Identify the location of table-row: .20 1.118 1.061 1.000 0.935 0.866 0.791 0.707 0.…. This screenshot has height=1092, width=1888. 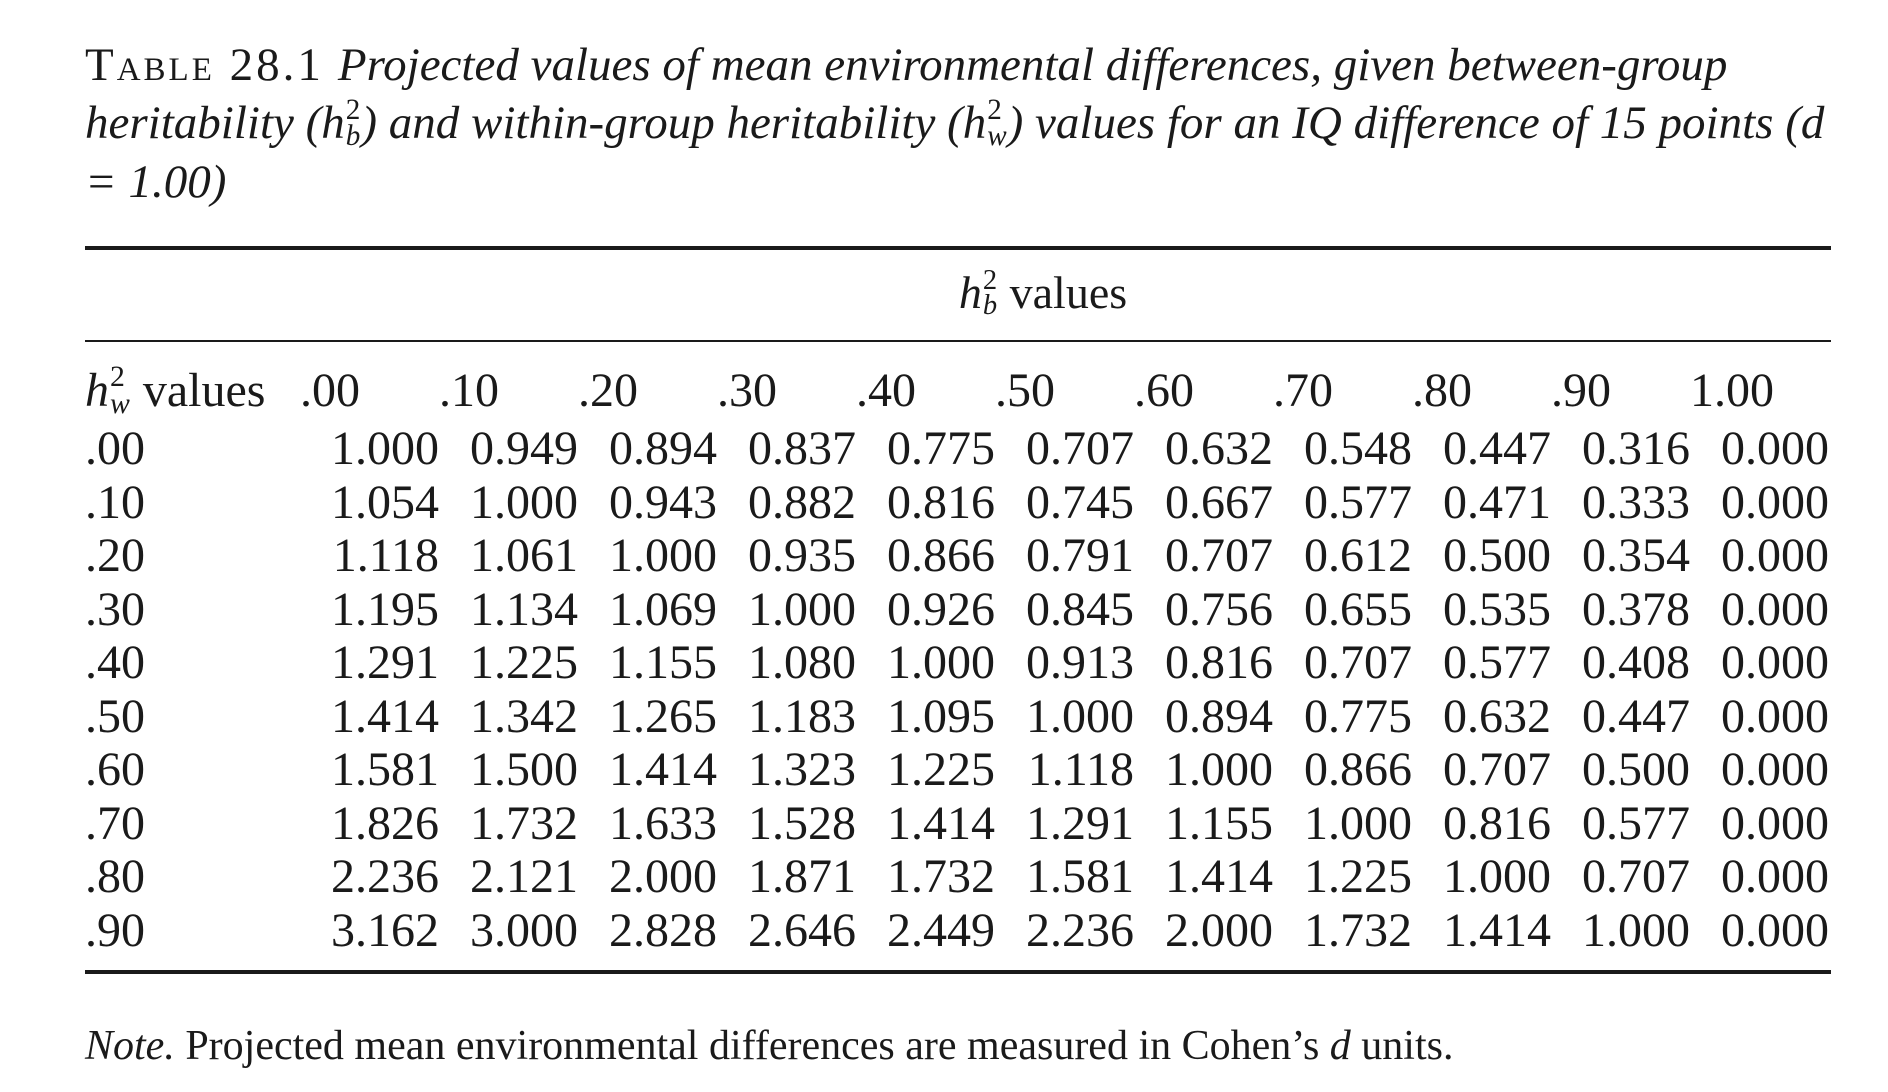
(957, 556).